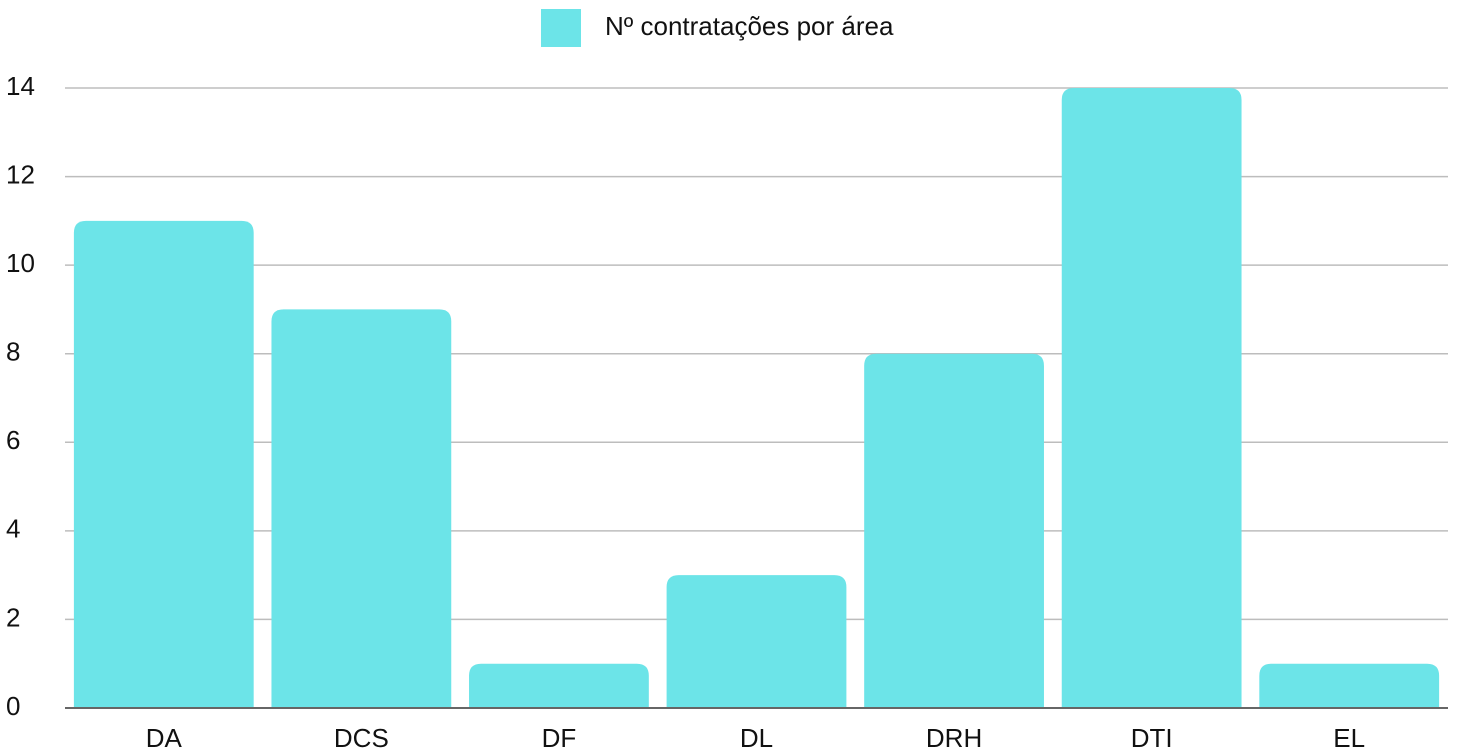 The width and height of the screenshot is (1459, 755). Describe the element at coordinates (20, 174) in the screenshot. I see `y-tick-label: 12` at that location.